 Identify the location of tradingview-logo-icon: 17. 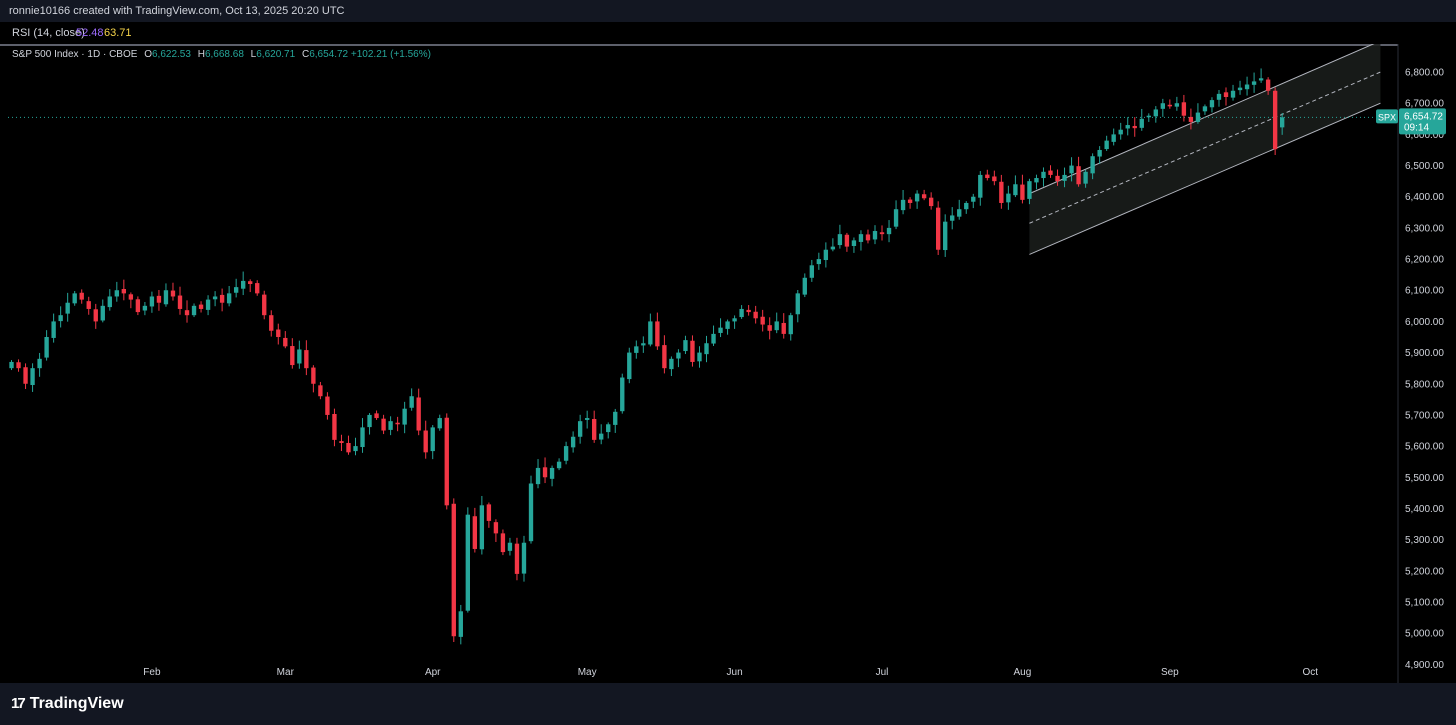
(18, 703).